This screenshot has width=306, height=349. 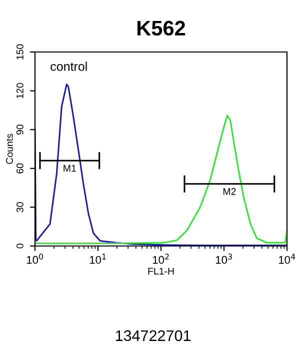 What do you see at coordinates (68, 66) in the screenshot?
I see `annotation: control` at bounding box center [68, 66].